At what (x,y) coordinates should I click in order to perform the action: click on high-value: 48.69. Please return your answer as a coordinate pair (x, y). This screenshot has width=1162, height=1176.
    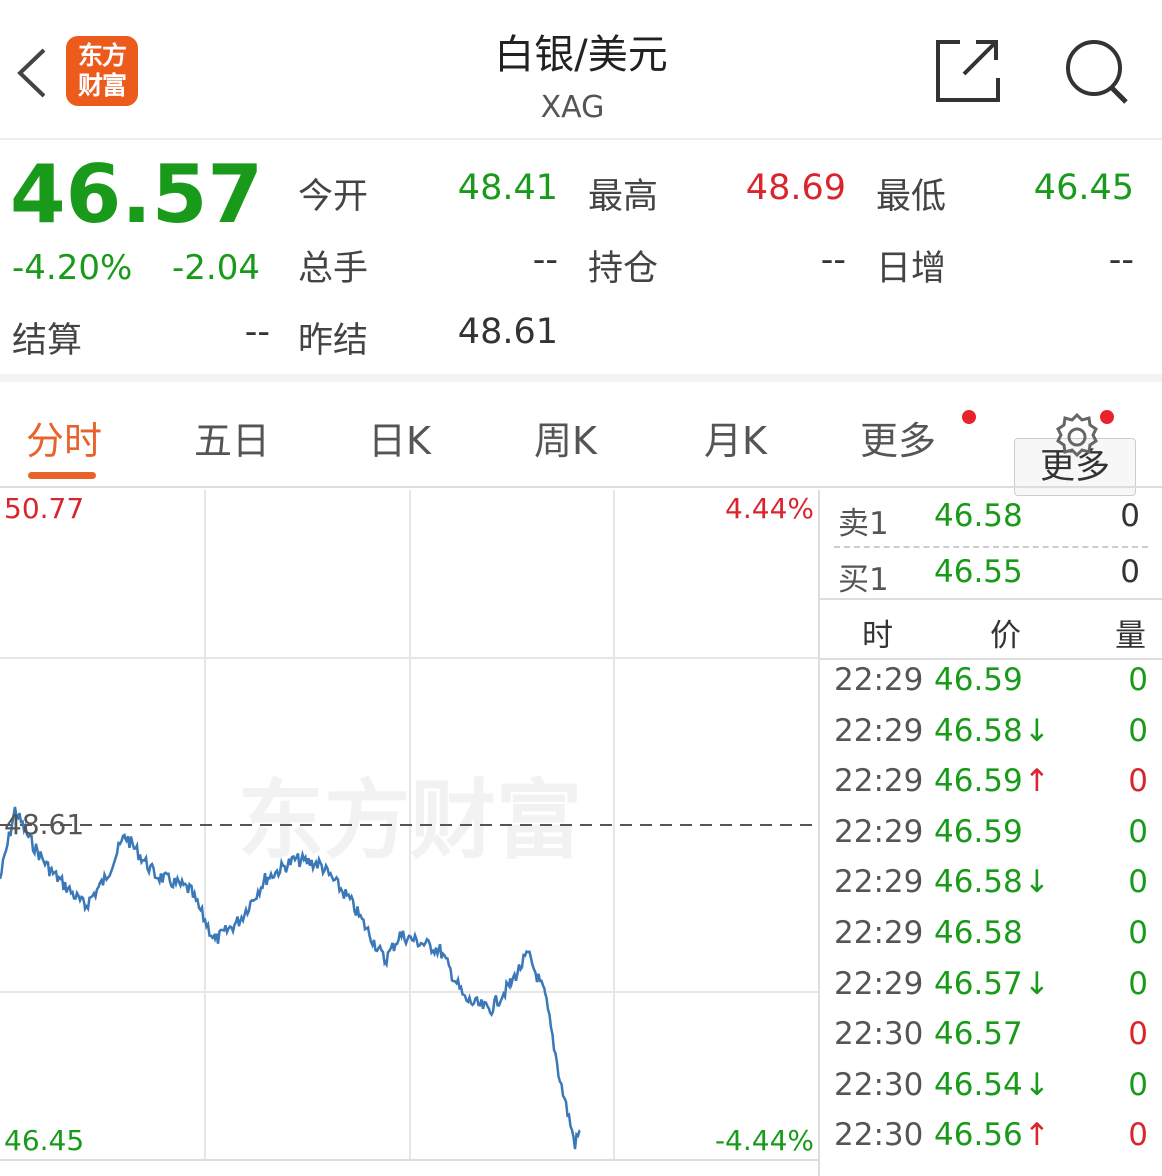
    Looking at the image, I should click on (795, 188).